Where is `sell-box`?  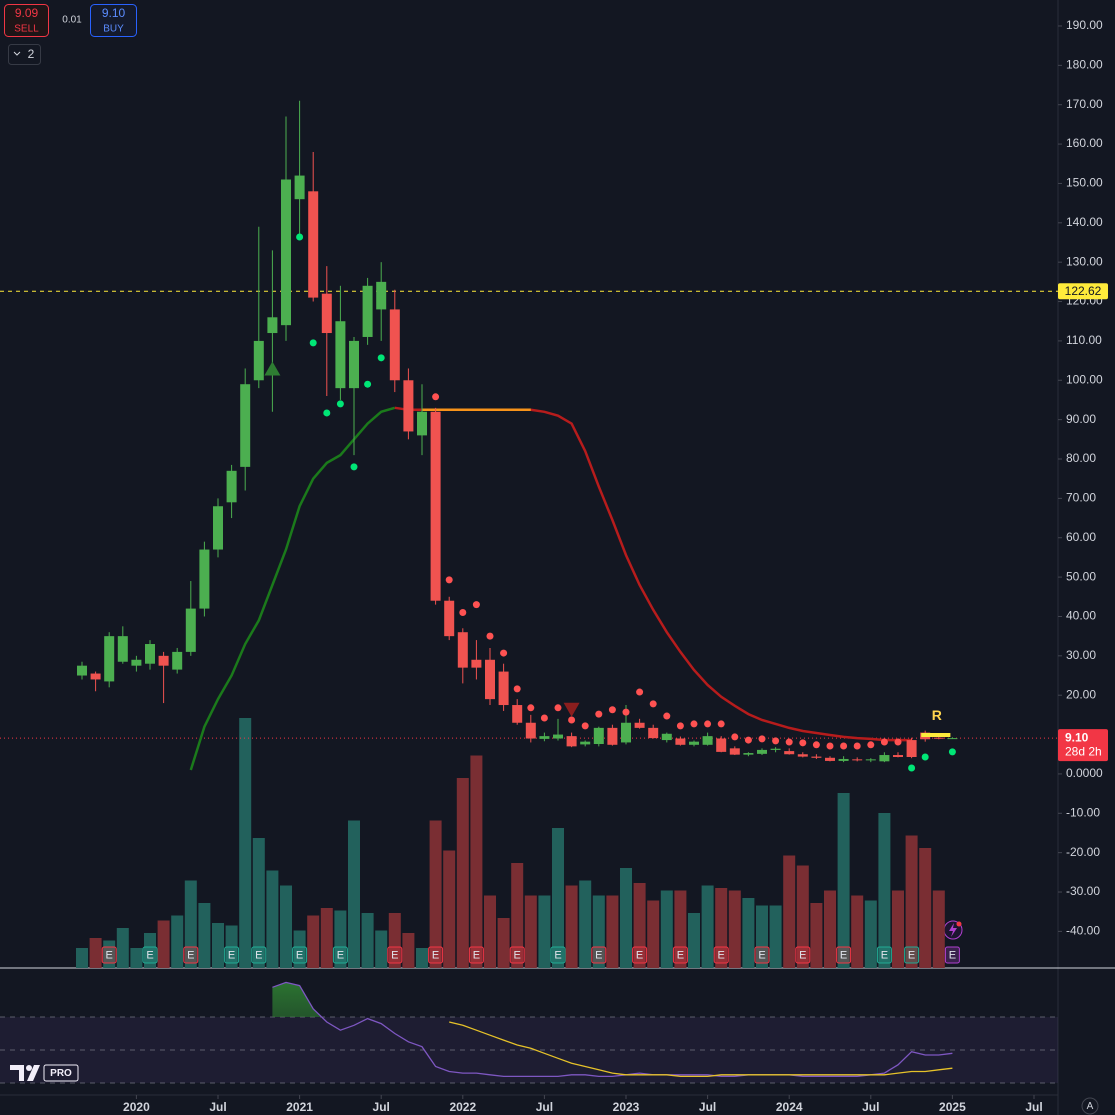 sell-box is located at coordinates (26, 20).